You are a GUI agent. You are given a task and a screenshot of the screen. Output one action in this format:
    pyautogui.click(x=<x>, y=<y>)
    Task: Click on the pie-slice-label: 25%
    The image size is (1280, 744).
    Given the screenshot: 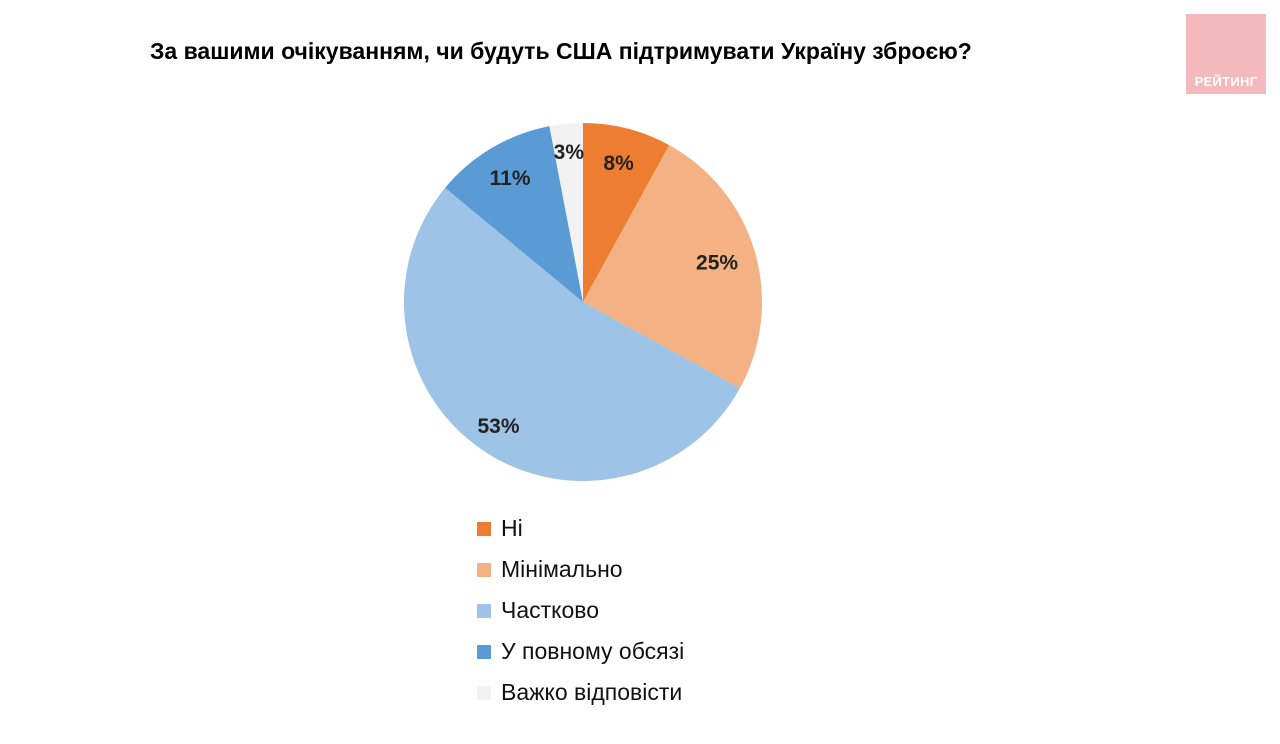 What is the action you would take?
    pyautogui.click(x=717, y=263)
    